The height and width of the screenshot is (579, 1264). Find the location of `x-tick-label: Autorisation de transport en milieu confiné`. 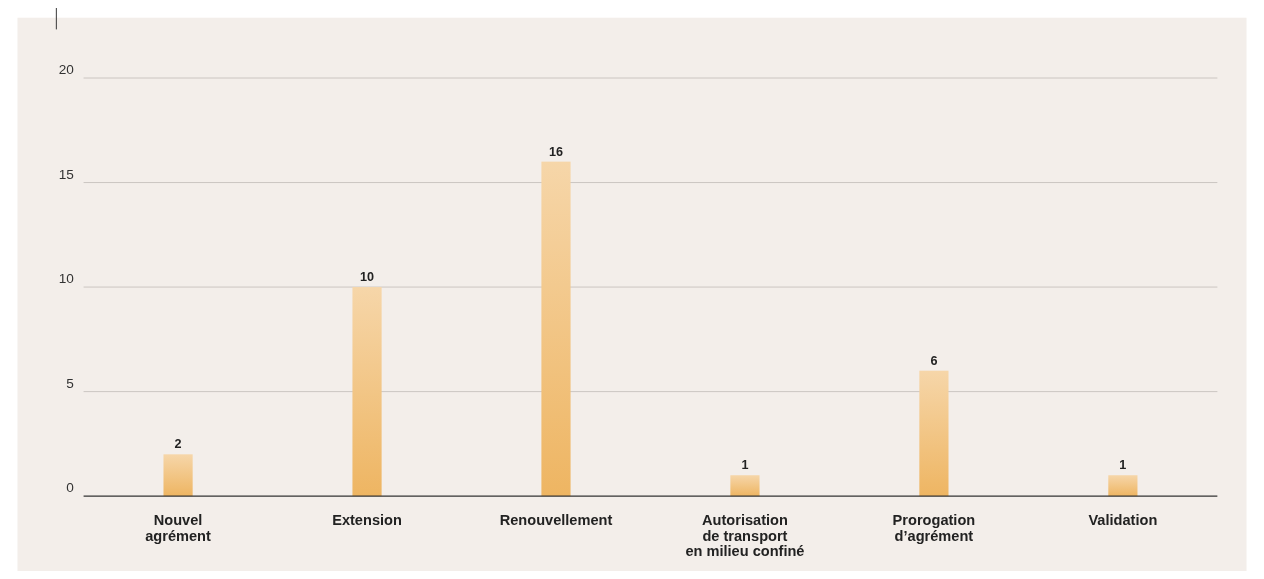

x-tick-label: Autorisation de transport en milieu confiné is located at coordinates (745, 536).